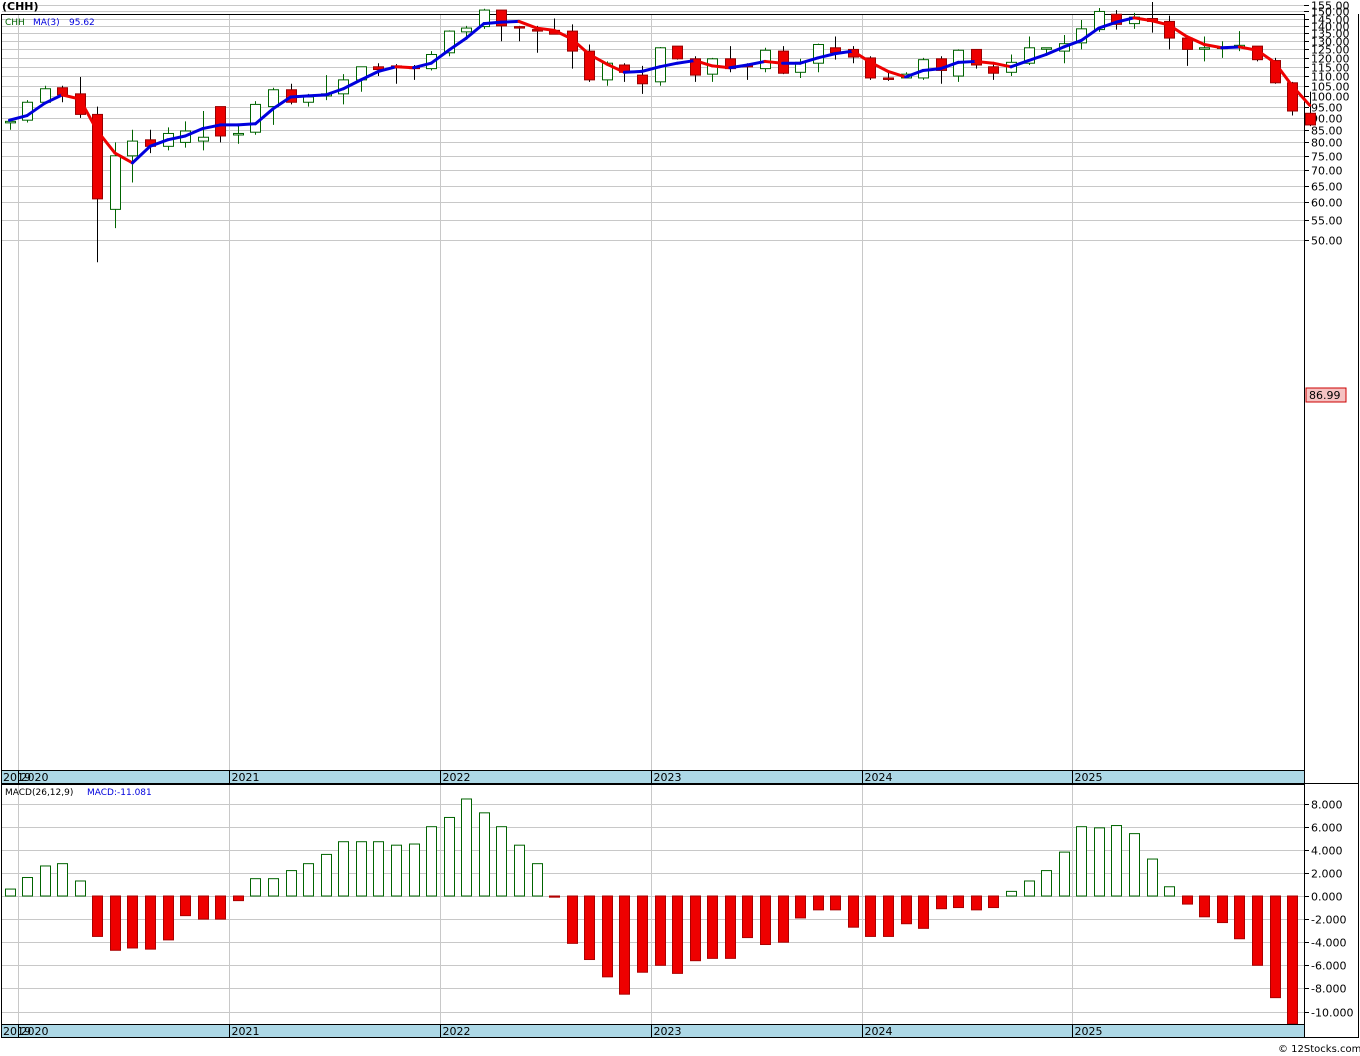 The image size is (1360, 1056). I want to click on last-price-label: 86.99, so click(1325, 395).